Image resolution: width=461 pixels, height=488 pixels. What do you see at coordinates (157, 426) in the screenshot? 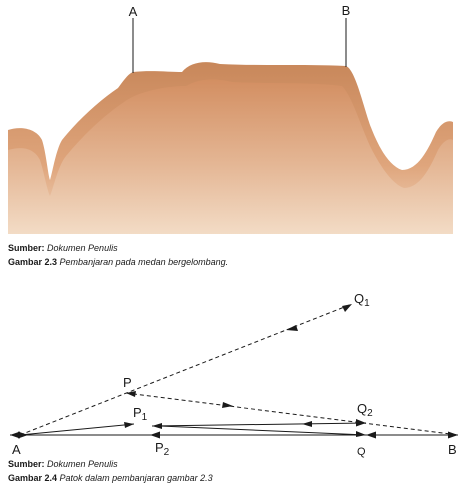
I see `arrow-from-p1` at bounding box center [157, 426].